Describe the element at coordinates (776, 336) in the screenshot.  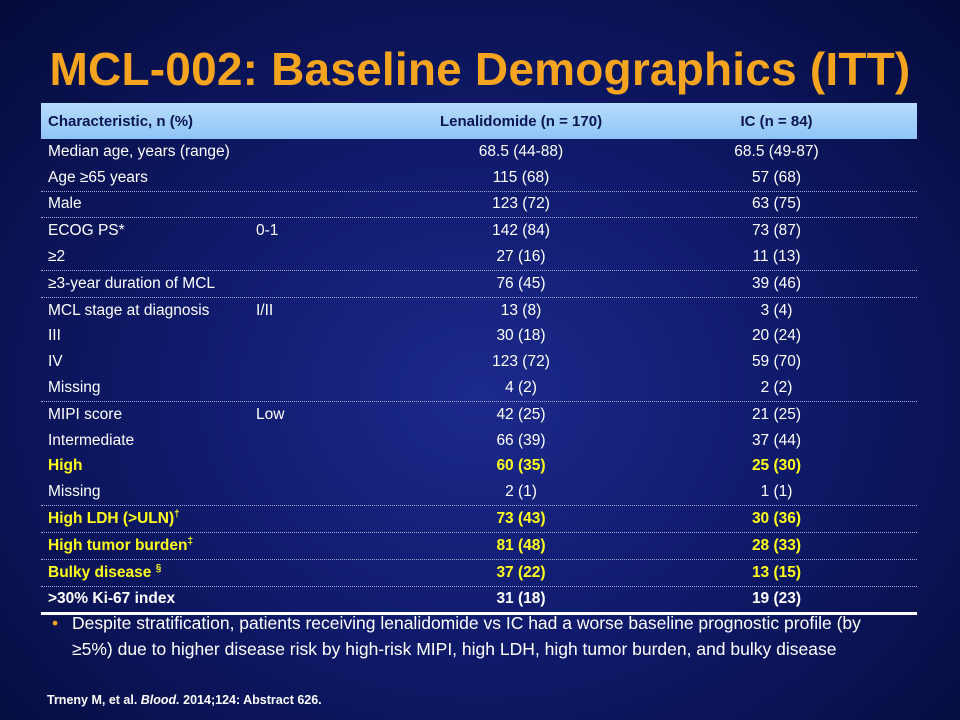
I see `ic-value: 20 (24)` at that location.